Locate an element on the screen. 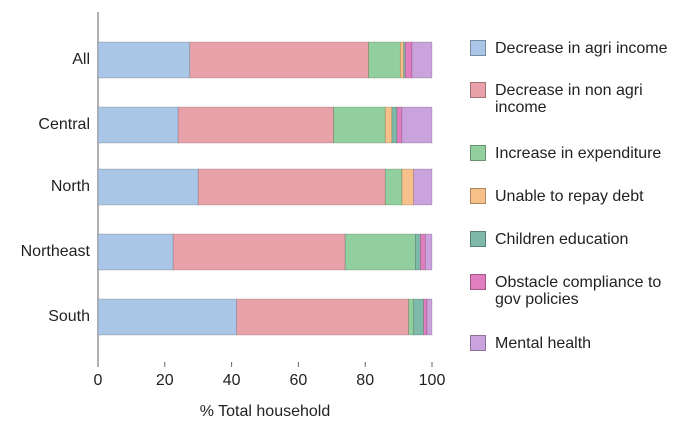  legend-label: Children education is located at coordinates (562, 239).